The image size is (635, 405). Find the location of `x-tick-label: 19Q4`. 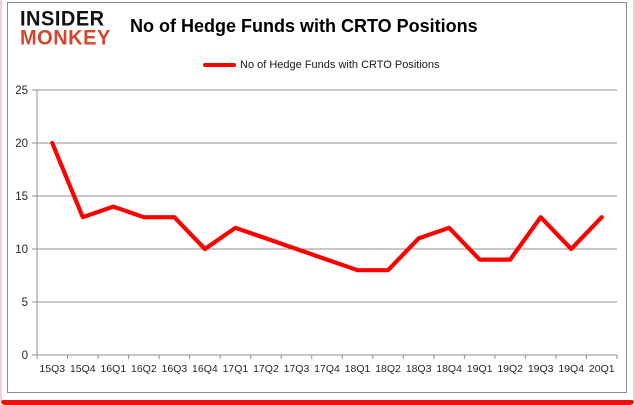

x-tick-label: 19Q4 is located at coordinates (571, 369).